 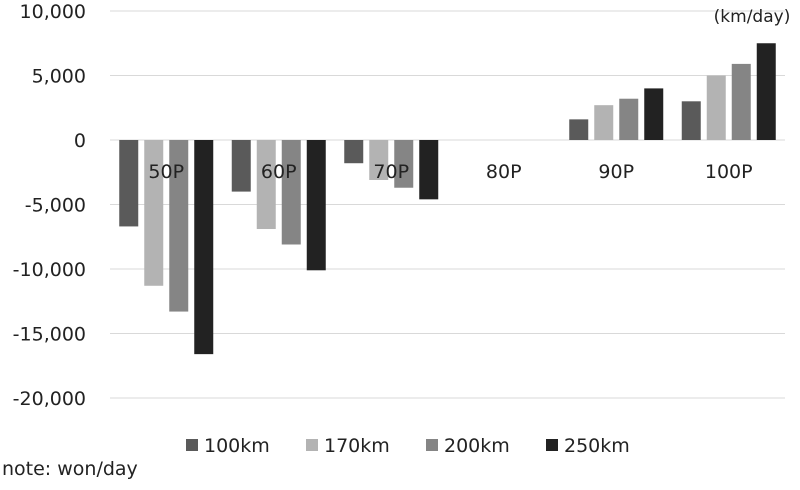 What do you see at coordinates (752, 17) in the screenshot?
I see `unit-label: (km/day)` at bounding box center [752, 17].